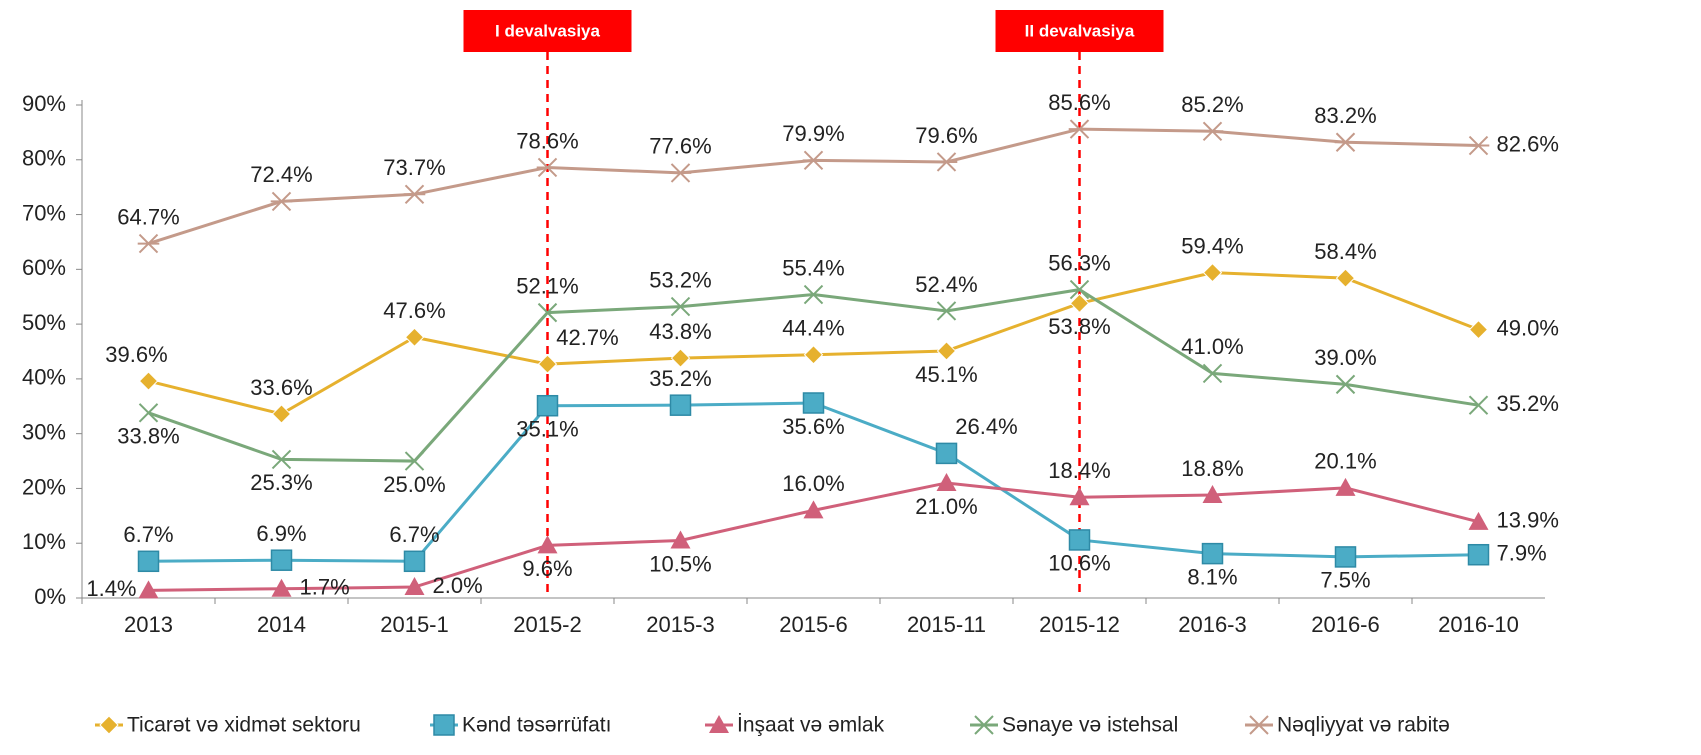  What do you see at coordinates (1528, 327) in the screenshot?
I see `data-label: 49.0%` at bounding box center [1528, 327].